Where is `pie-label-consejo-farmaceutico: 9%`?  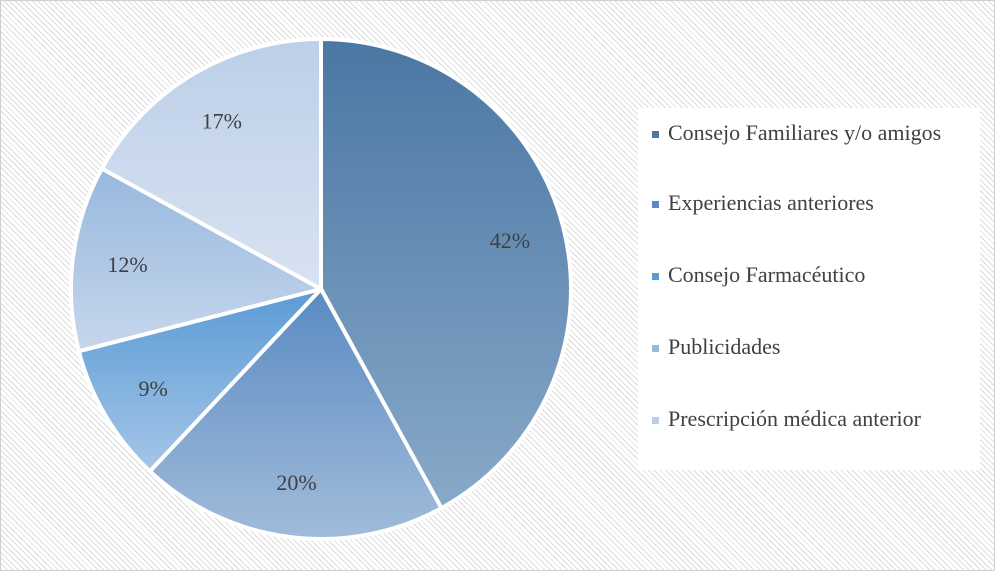 pie-label-consejo-farmaceutico: 9% is located at coordinates (152, 388).